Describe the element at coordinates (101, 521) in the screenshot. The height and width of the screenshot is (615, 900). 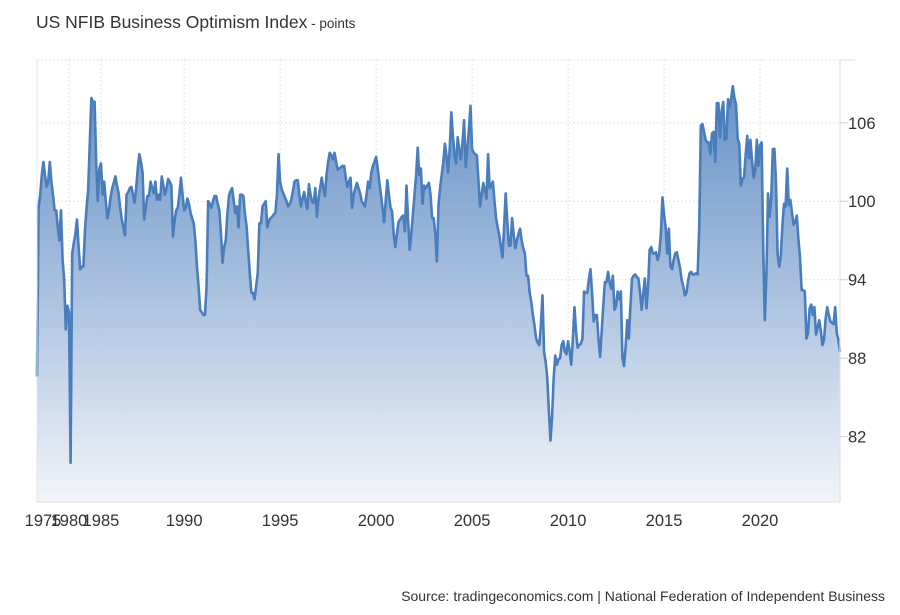
I see `x-tick-label: 1985` at that location.